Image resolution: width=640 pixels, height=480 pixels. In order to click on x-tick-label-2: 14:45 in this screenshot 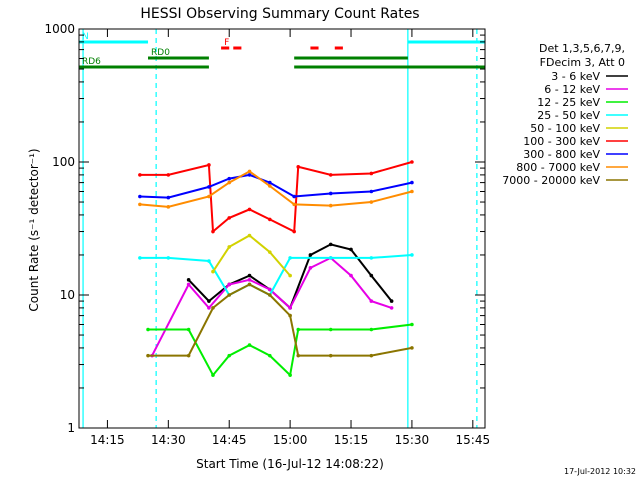, I will do `click(229, 440)`.